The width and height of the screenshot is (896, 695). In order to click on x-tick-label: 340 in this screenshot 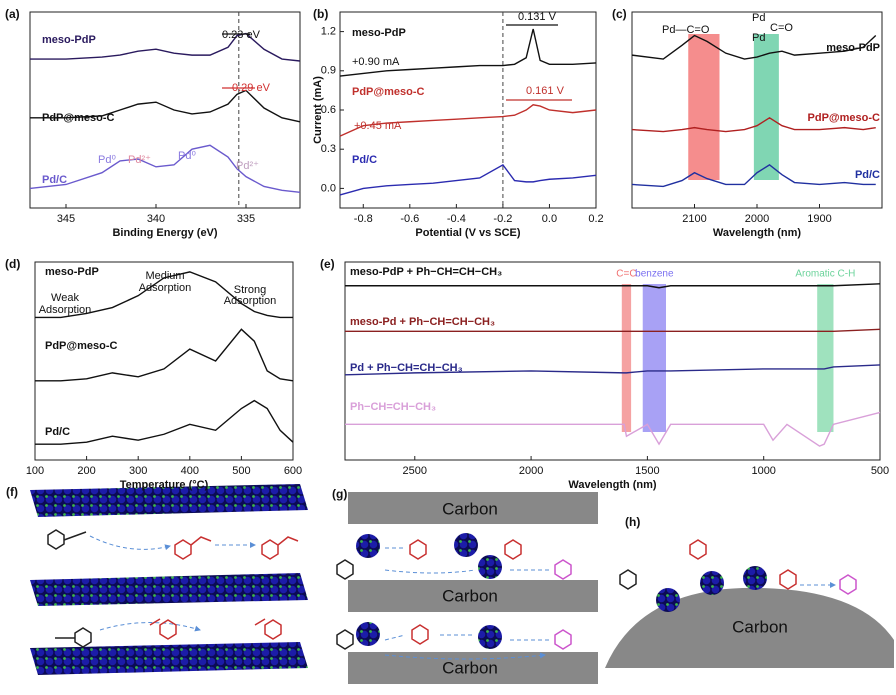, I will do `click(156, 219)`.